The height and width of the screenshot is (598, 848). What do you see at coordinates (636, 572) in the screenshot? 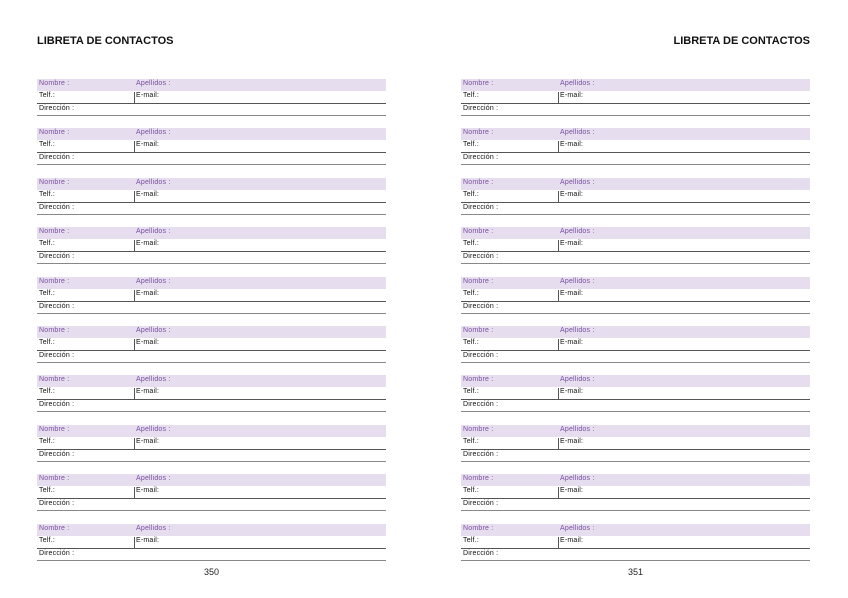
I see `page-number-right: 351` at bounding box center [636, 572].